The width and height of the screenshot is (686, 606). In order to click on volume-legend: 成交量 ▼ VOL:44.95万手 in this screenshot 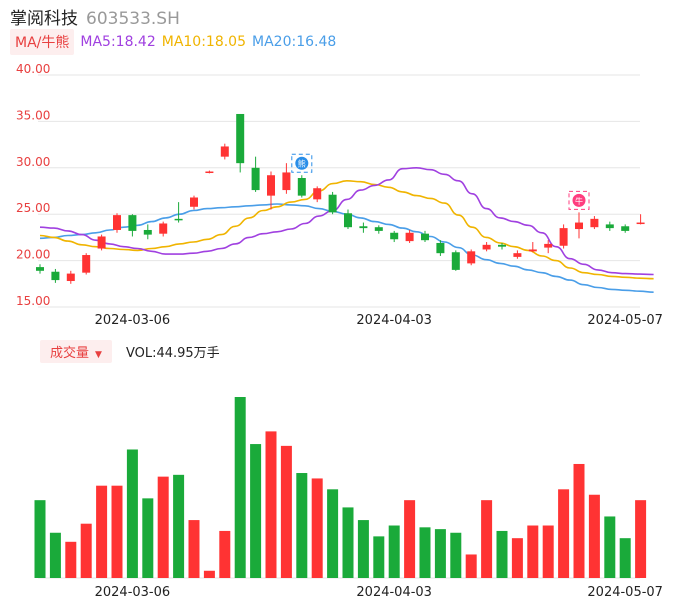, I will do `click(130, 351)`.